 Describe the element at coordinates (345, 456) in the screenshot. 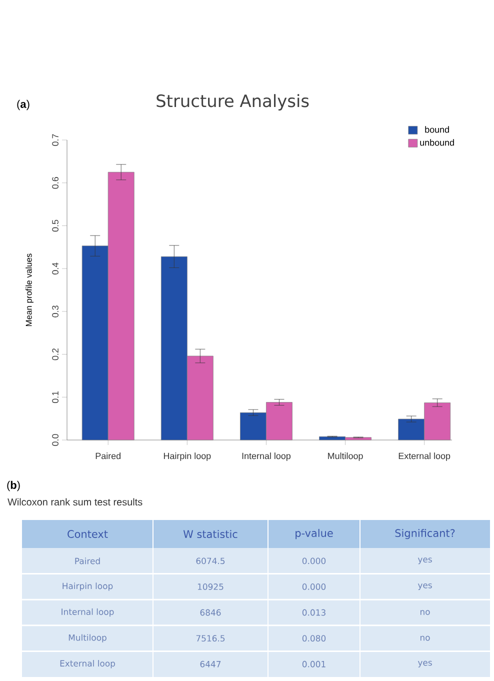

I see `x-tick-label: Multiloop` at that location.